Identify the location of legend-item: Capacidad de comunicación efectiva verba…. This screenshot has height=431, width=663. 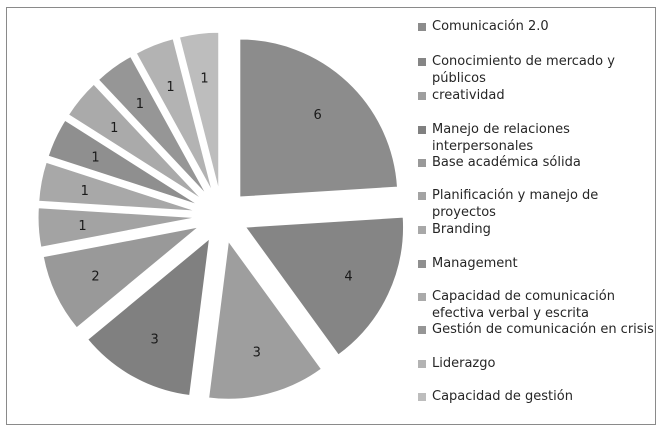
(537, 305).